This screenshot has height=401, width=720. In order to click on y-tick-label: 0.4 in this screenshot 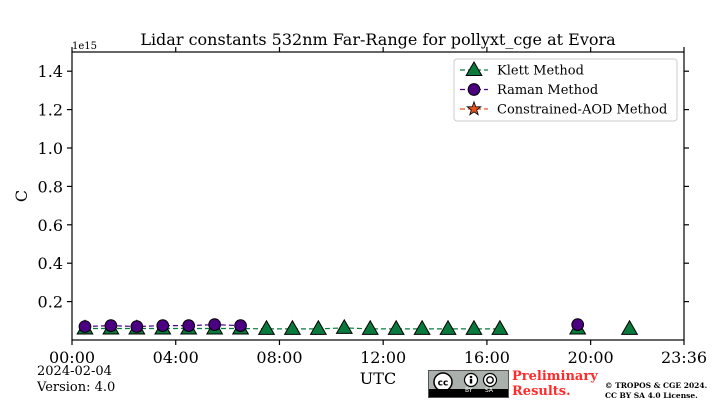, I will do `click(50, 263)`.